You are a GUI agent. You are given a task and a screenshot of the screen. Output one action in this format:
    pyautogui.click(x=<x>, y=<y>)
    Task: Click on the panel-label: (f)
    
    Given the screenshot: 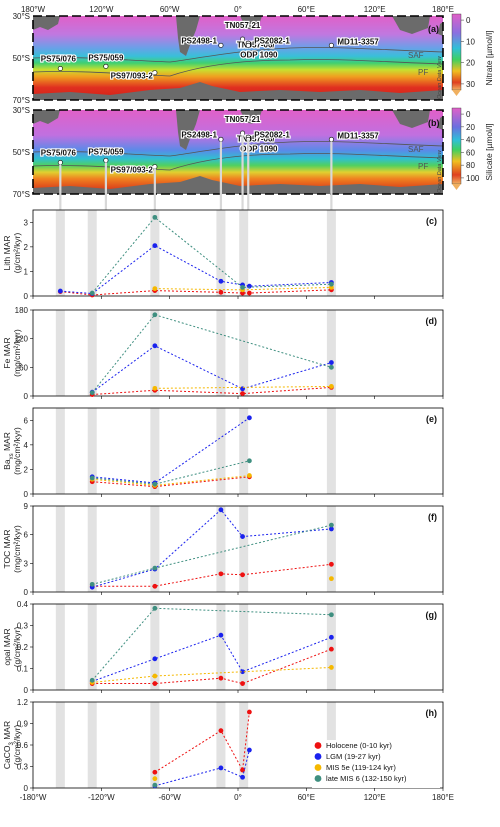 What is the action you would take?
    pyautogui.click(x=432, y=517)
    